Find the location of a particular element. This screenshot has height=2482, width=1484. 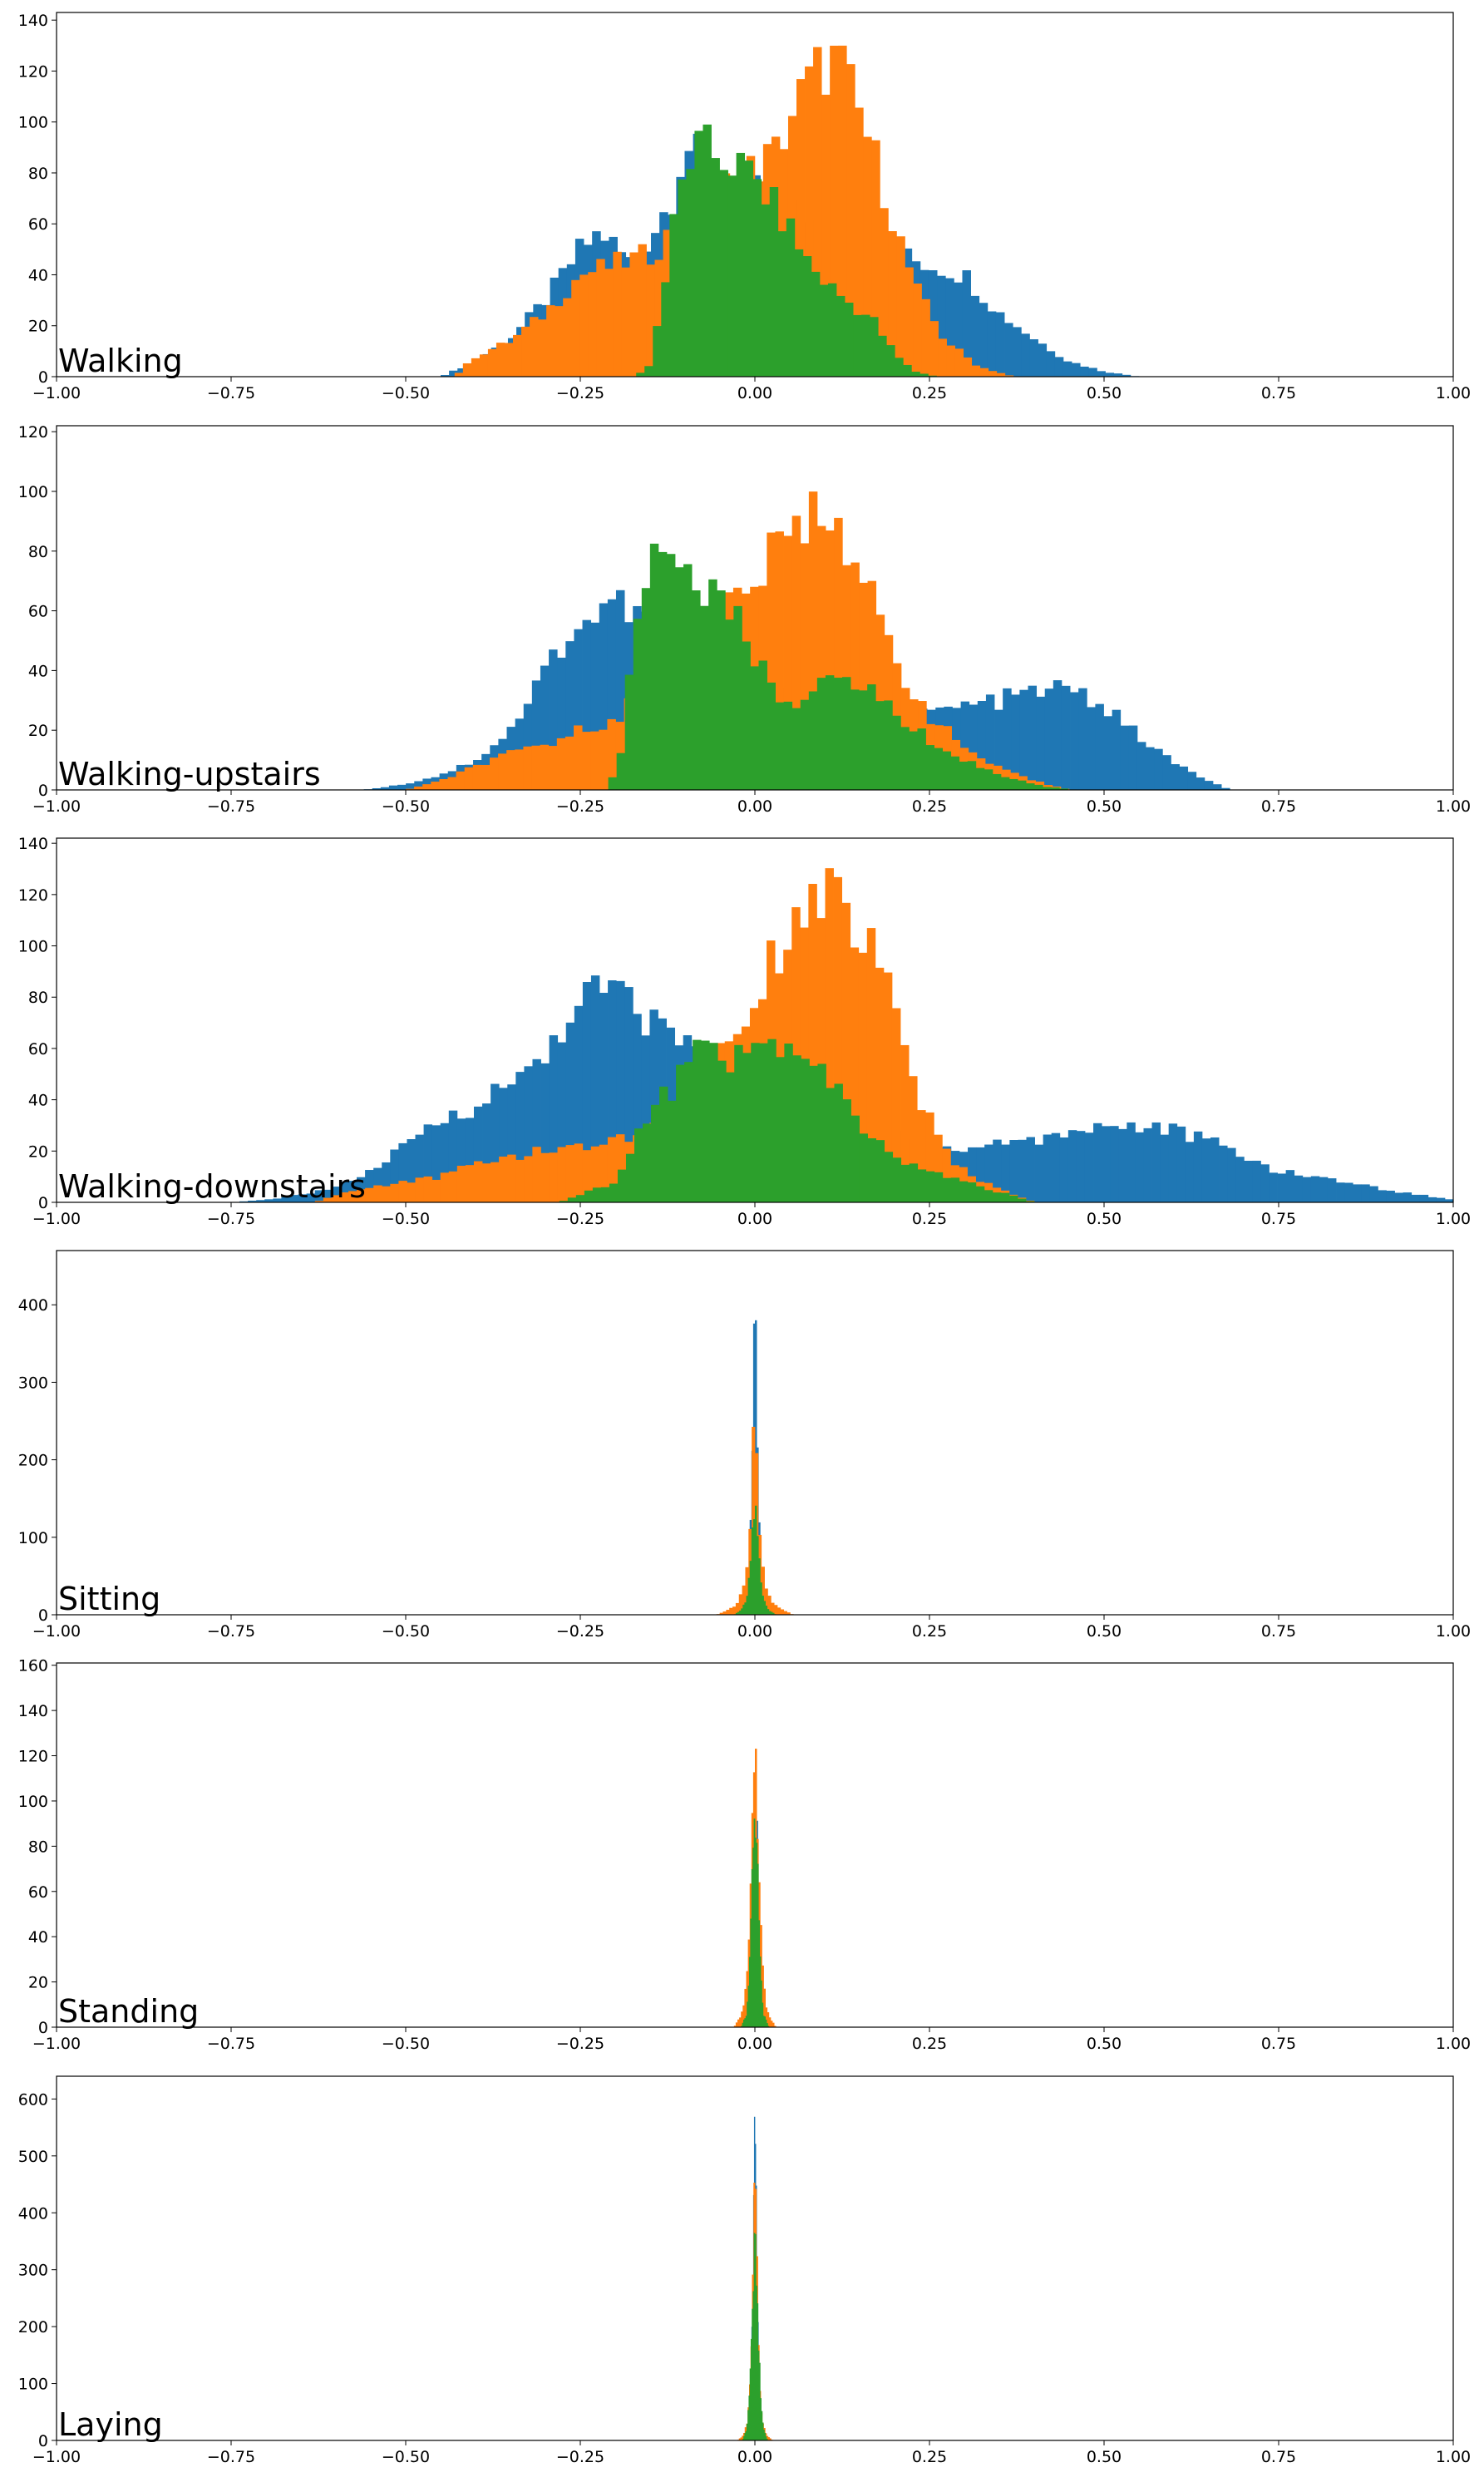

x-tick-label: 0.50 is located at coordinates (1104, 1631).